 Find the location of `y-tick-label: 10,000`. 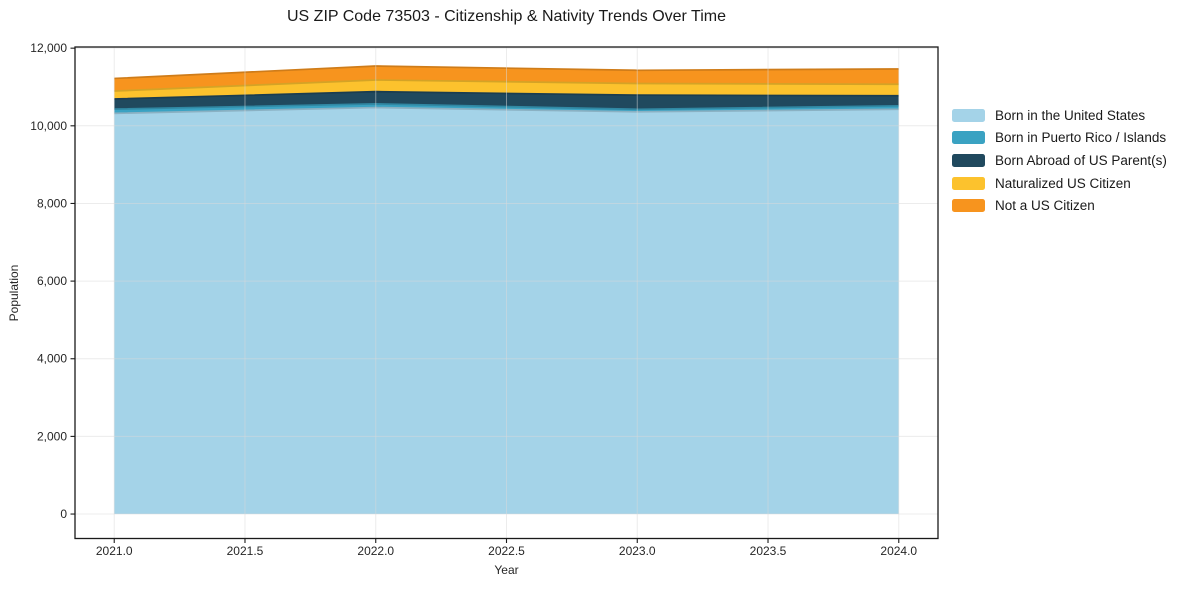

y-tick-label: 10,000 is located at coordinates (48, 126).